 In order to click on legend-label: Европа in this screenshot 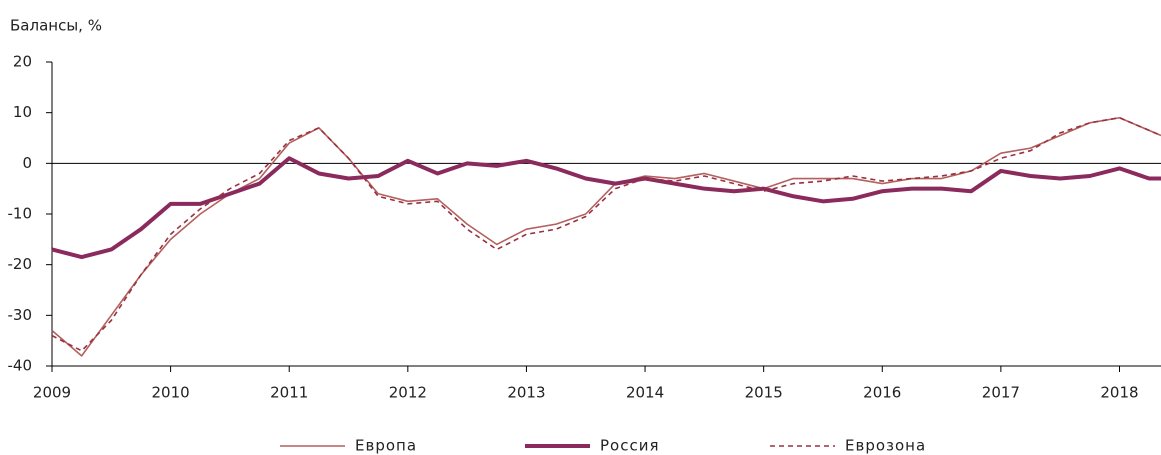, I will do `click(386, 446)`.